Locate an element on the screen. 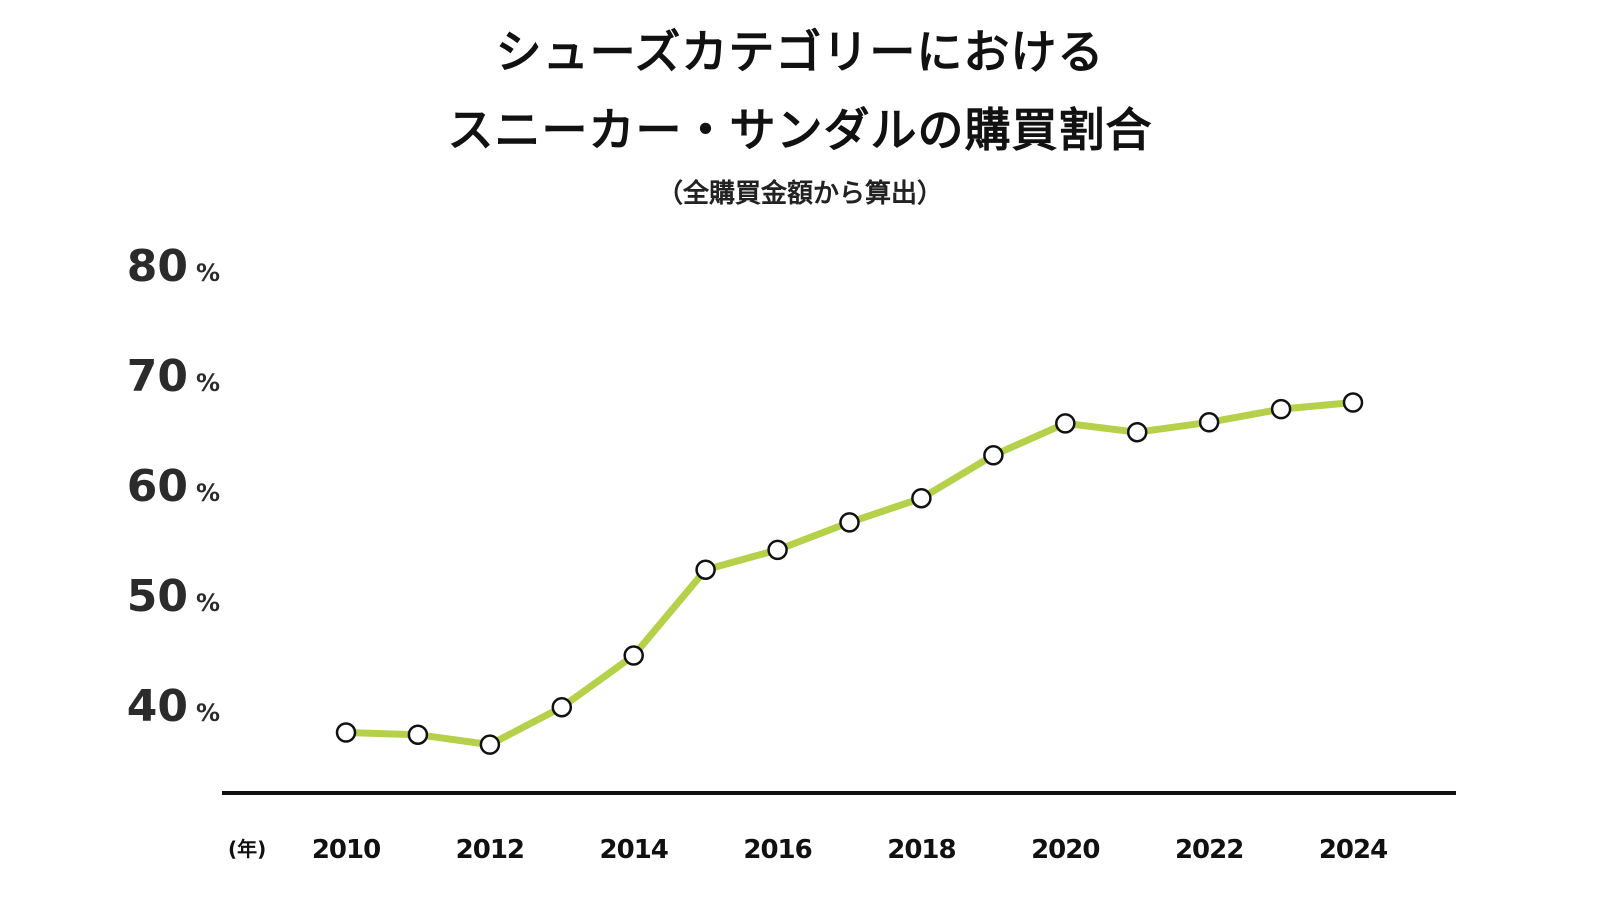 This screenshot has height=900, width=1600. x-tick-label: 2010 is located at coordinates (346, 850).